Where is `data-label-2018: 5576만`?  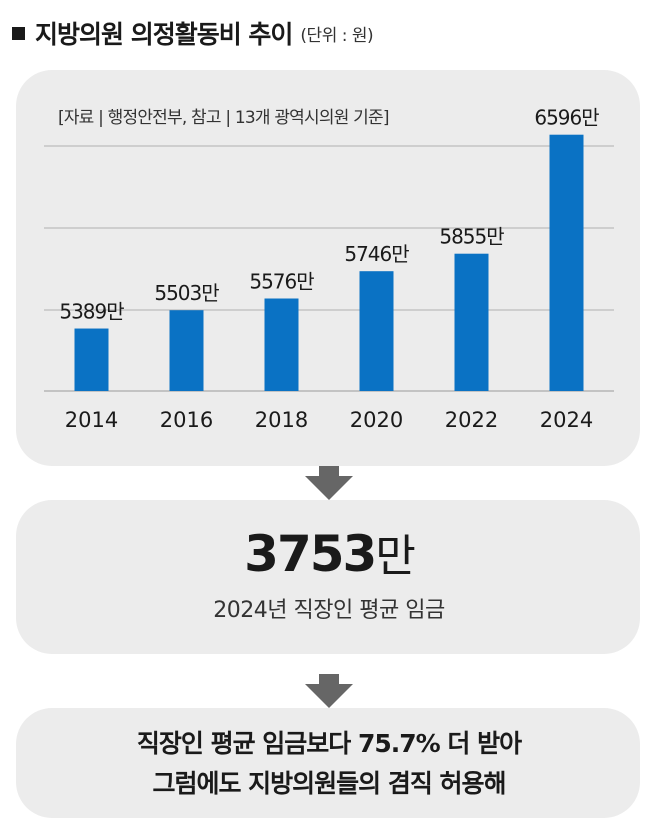
data-label-2018: 5576만 is located at coordinates (281, 282).